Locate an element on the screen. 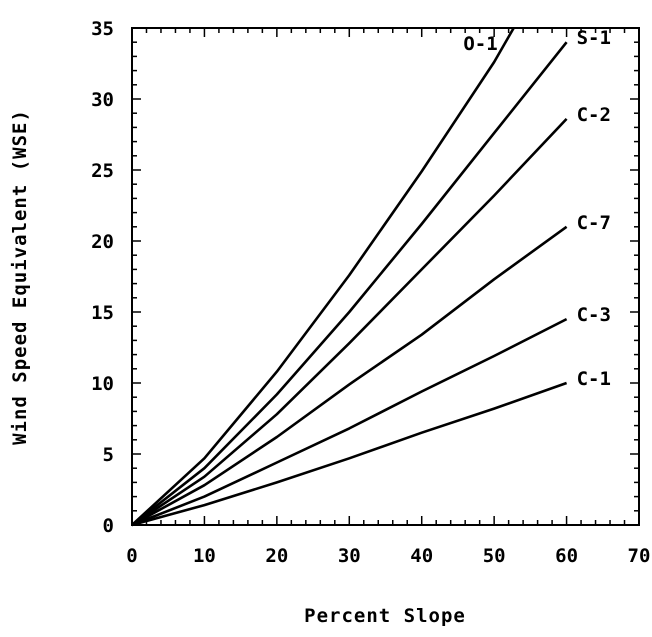 Image resolution: width=652 pixels, height=637 pixels. y-tick-label: 35 is located at coordinates (102, 29).